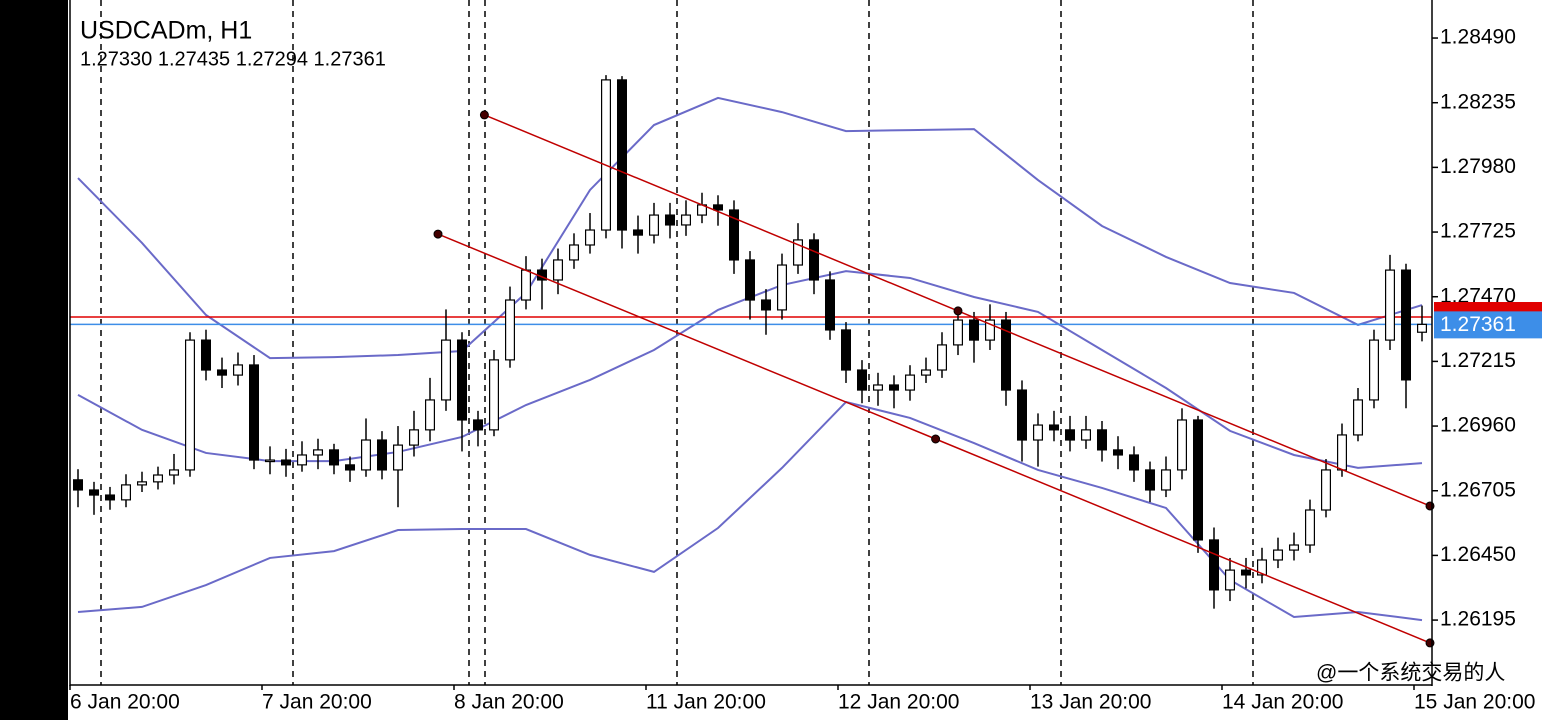  What do you see at coordinates (1090, 702) in the screenshot?
I see `x-tick-label: 13 Jan 20:00` at bounding box center [1090, 702].